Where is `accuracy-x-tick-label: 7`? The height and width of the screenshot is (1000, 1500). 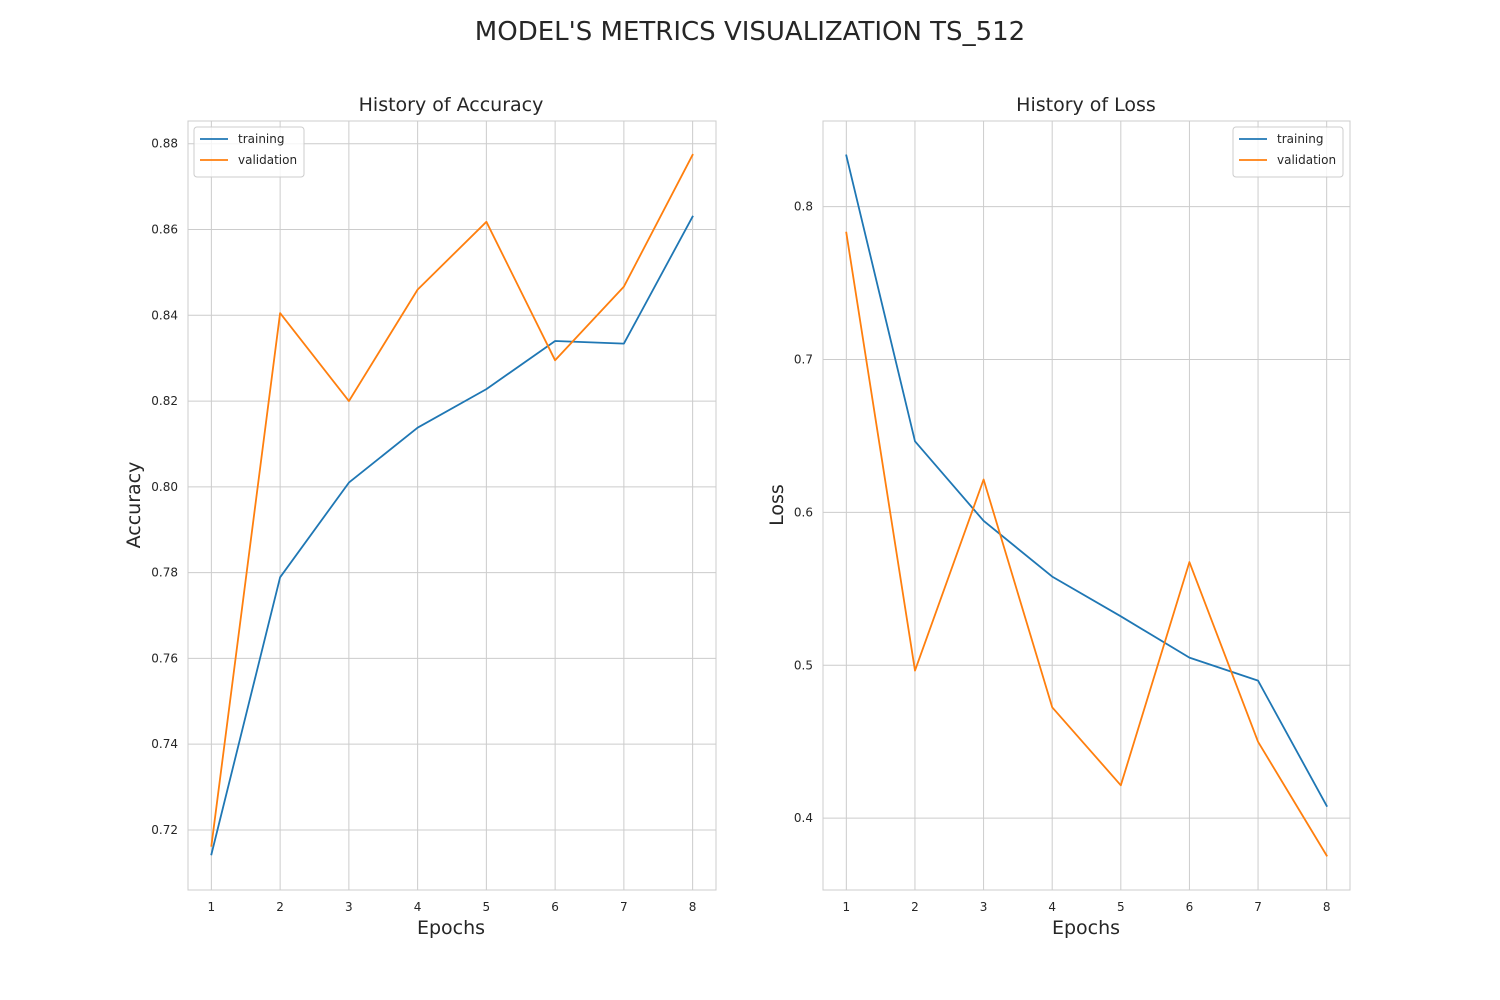
accuracy-x-tick-label: 7 is located at coordinates (624, 907).